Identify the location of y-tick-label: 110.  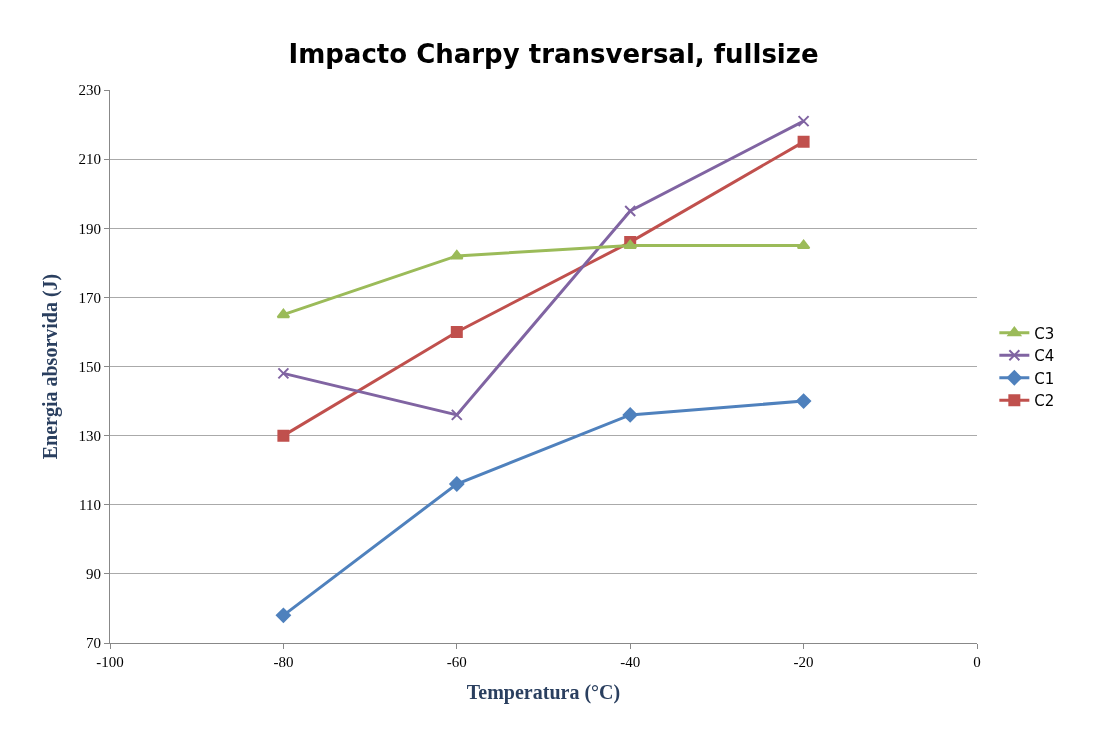
(90, 505).